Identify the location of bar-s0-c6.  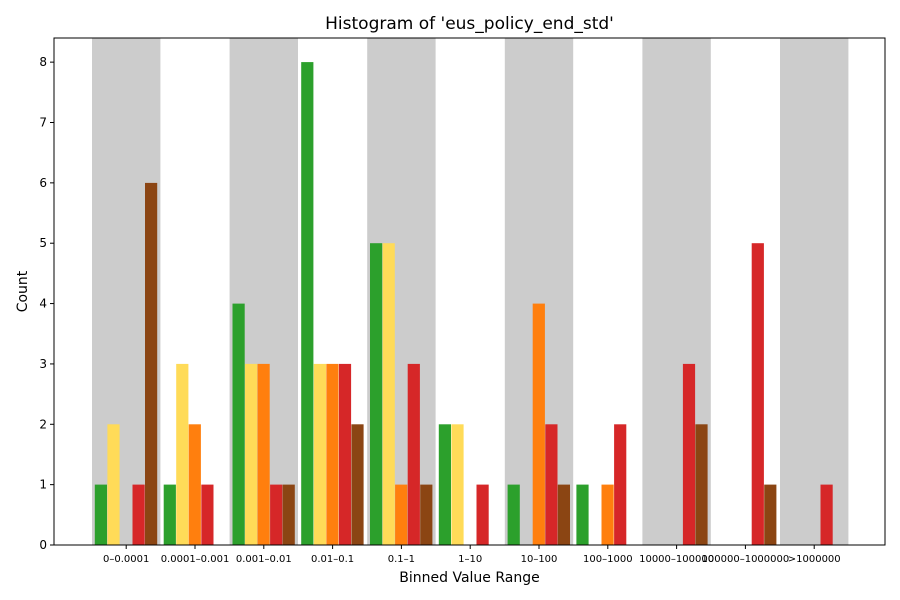
(513, 514).